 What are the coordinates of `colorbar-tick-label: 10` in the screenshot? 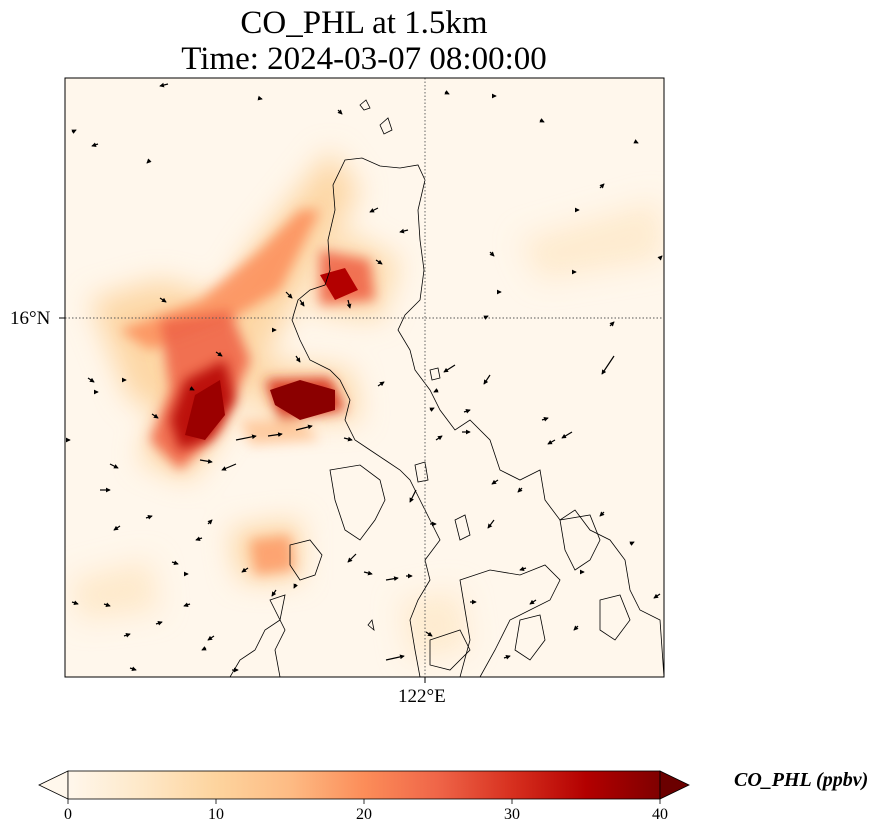 It's located at (216, 814).